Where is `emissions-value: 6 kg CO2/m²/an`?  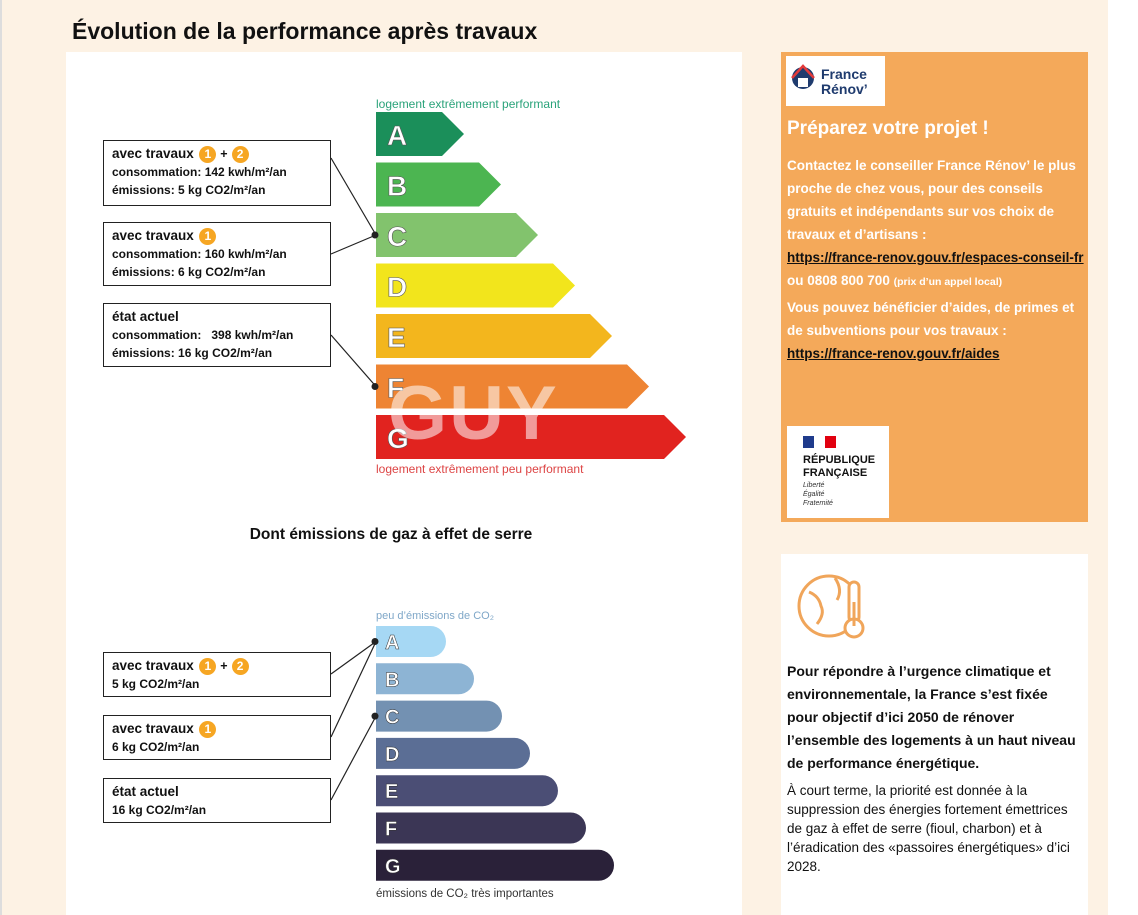 emissions-value: 6 kg CO2/m²/an is located at coordinates (222, 272).